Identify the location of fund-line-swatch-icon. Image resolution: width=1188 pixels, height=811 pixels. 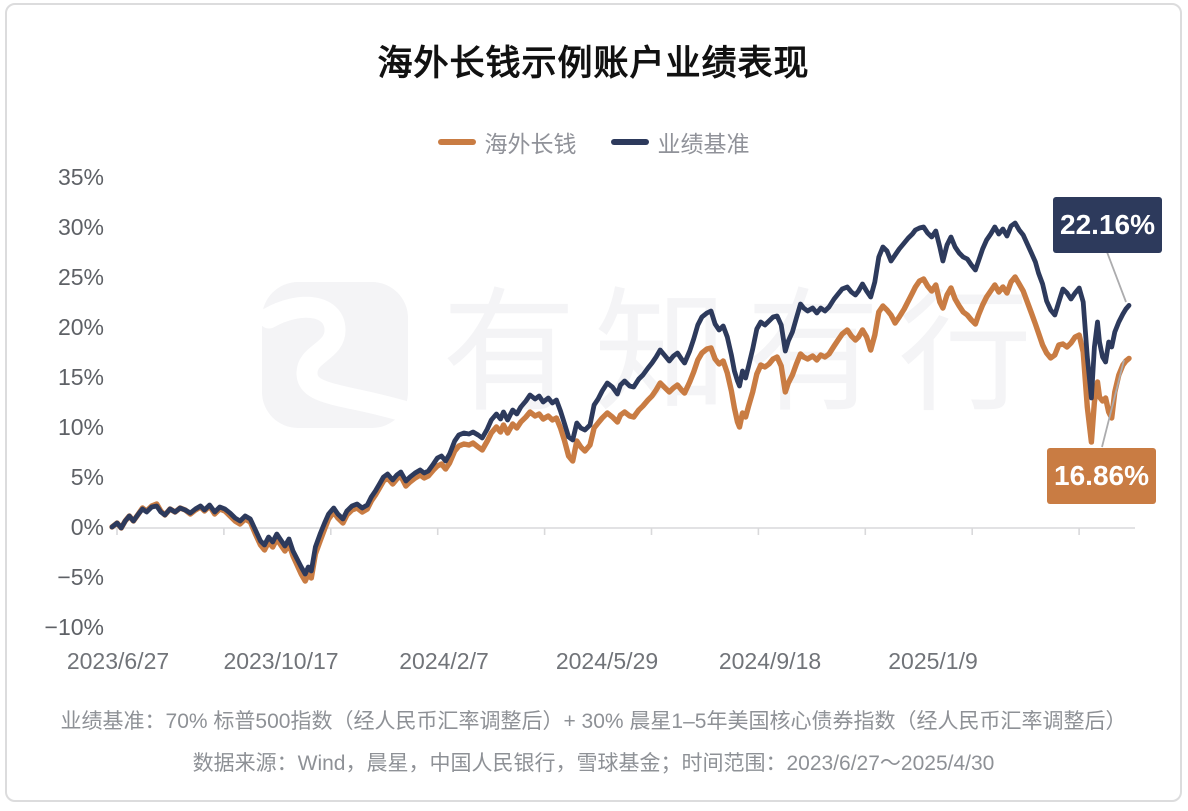
(457, 142).